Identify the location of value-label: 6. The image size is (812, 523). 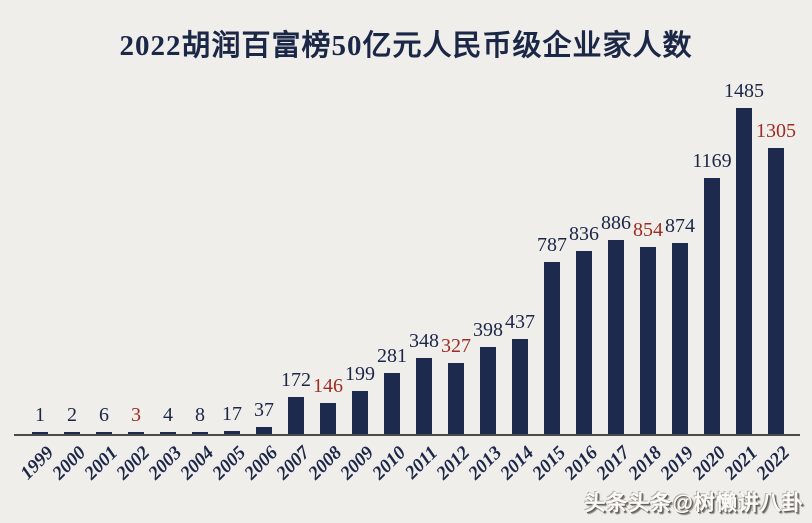
(104, 415).